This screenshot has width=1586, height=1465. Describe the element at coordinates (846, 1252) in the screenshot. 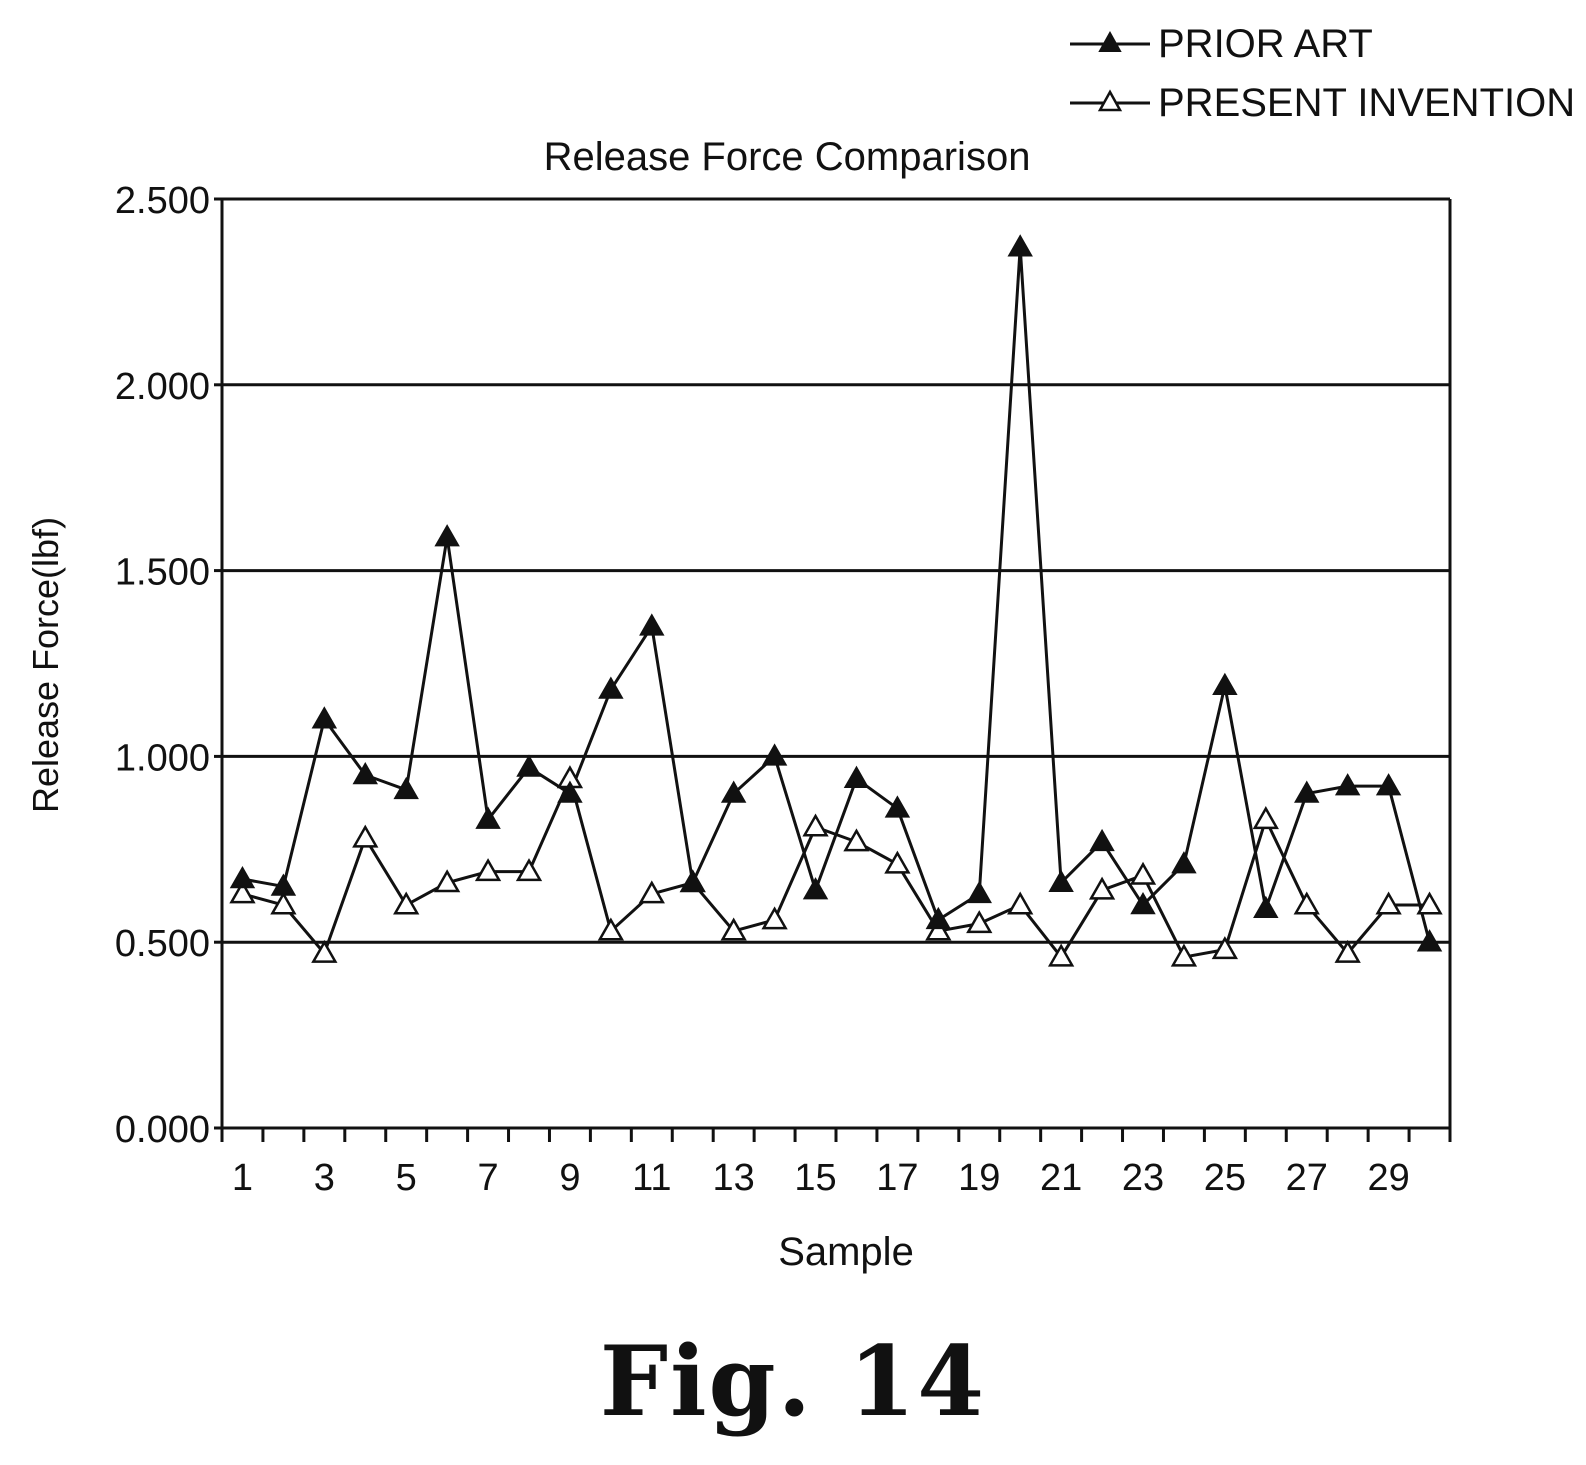

I see `x-axis-label: Sample` at that location.